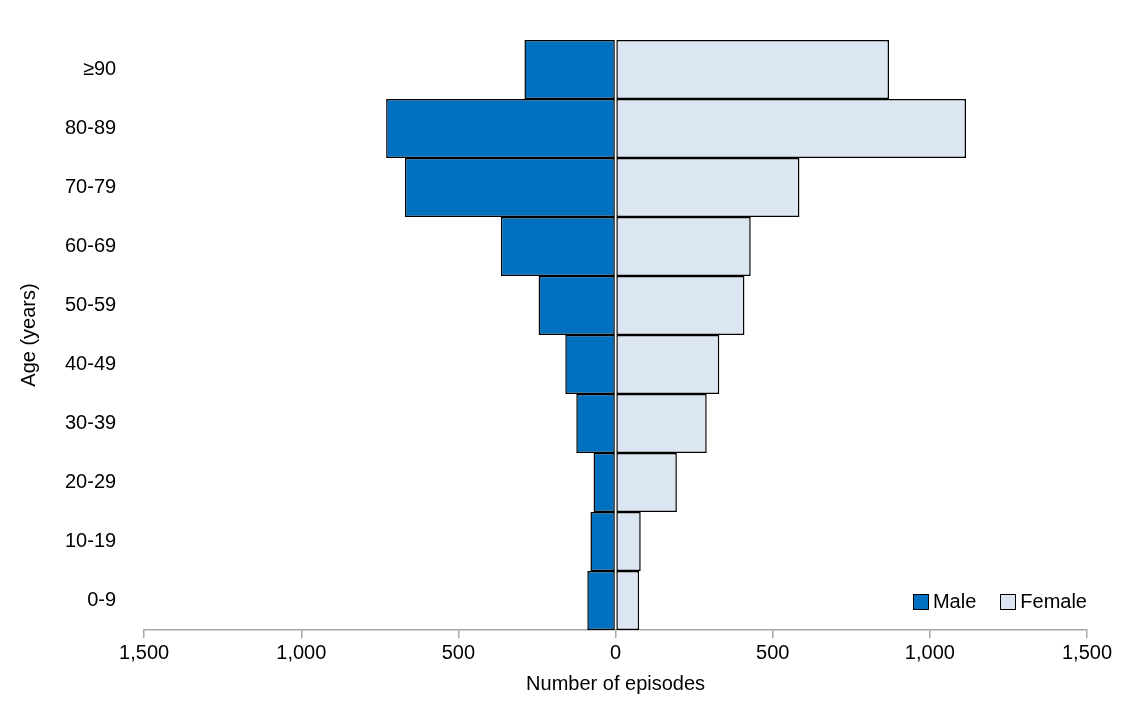 Image resolution: width=1125 pixels, height=713 pixels. I want to click on y-tick-label: 50-59, so click(91, 304).